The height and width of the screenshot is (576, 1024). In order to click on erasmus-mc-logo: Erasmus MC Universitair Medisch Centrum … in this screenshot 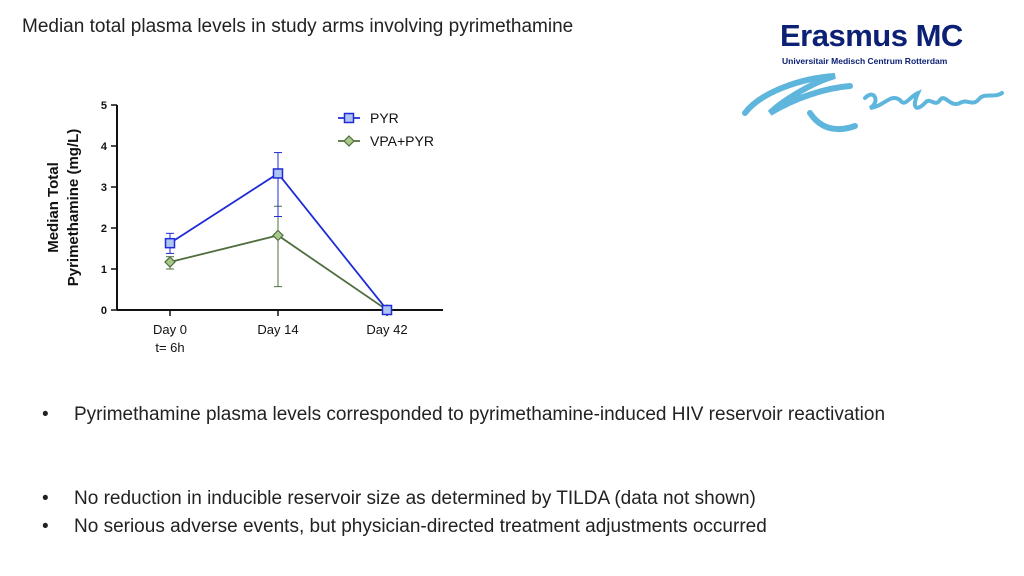, I will do `click(875, 78)`.